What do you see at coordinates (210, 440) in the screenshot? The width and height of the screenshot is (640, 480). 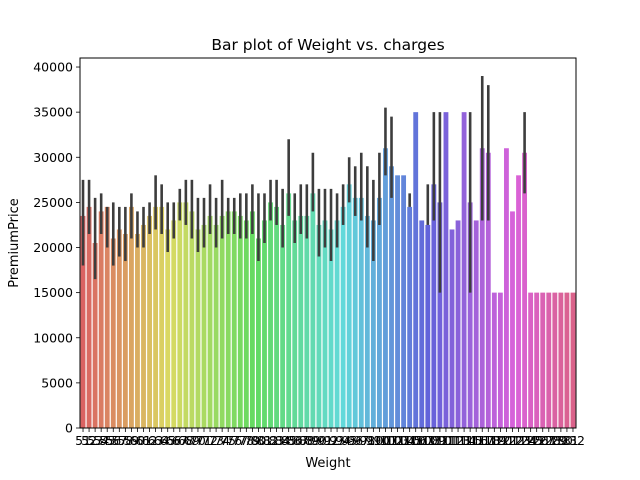 I see `x-tick-label: 72` at bounding box center [210, 440].